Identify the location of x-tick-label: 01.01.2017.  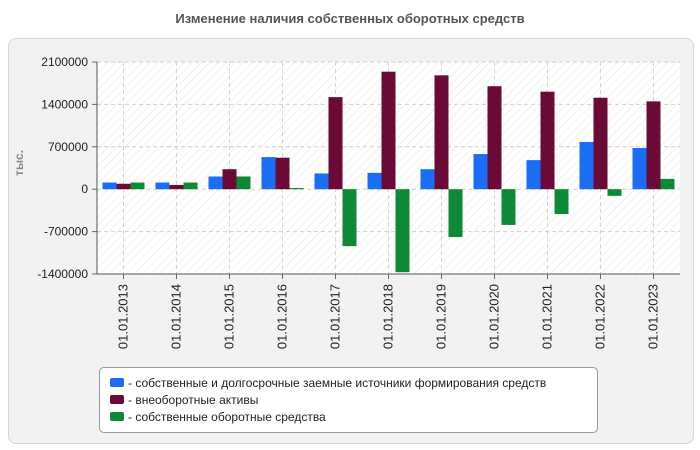
(335, 316).